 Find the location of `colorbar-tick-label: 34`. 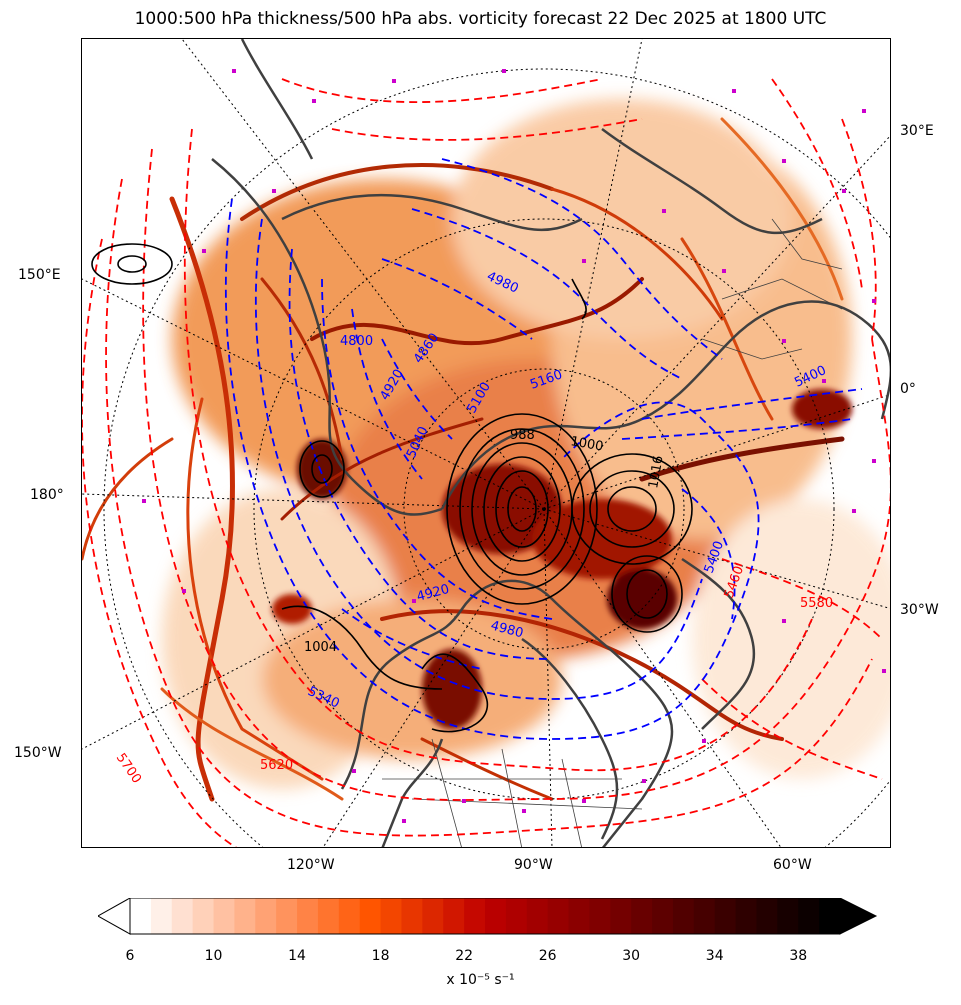

colorbar-tick-label: 34 is located at coordinates (714, 956).